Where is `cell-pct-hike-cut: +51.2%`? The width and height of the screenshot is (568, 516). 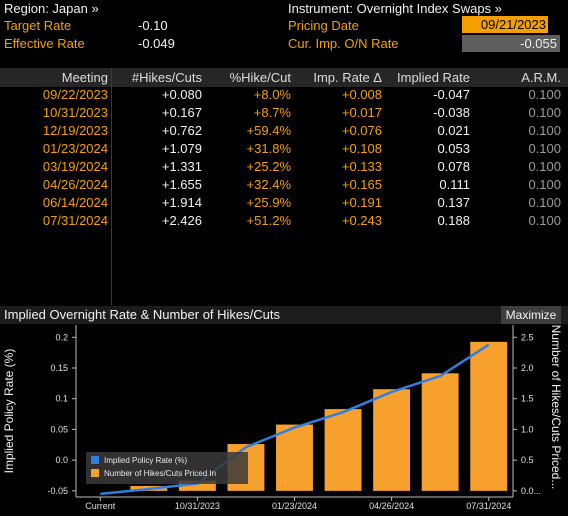
cell-pct-hike-cut: +51.2% is located at coordinates (268, 220).